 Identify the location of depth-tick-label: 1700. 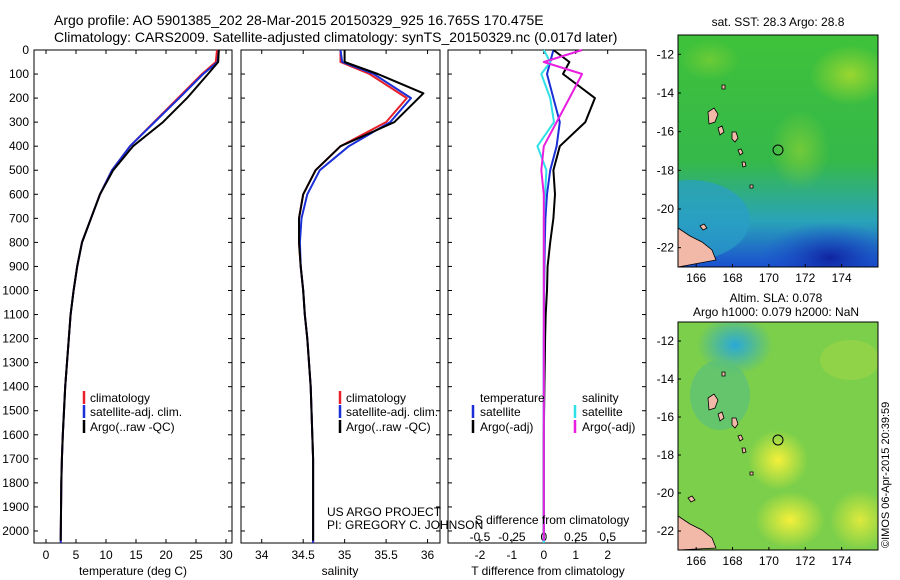
(15, 459).